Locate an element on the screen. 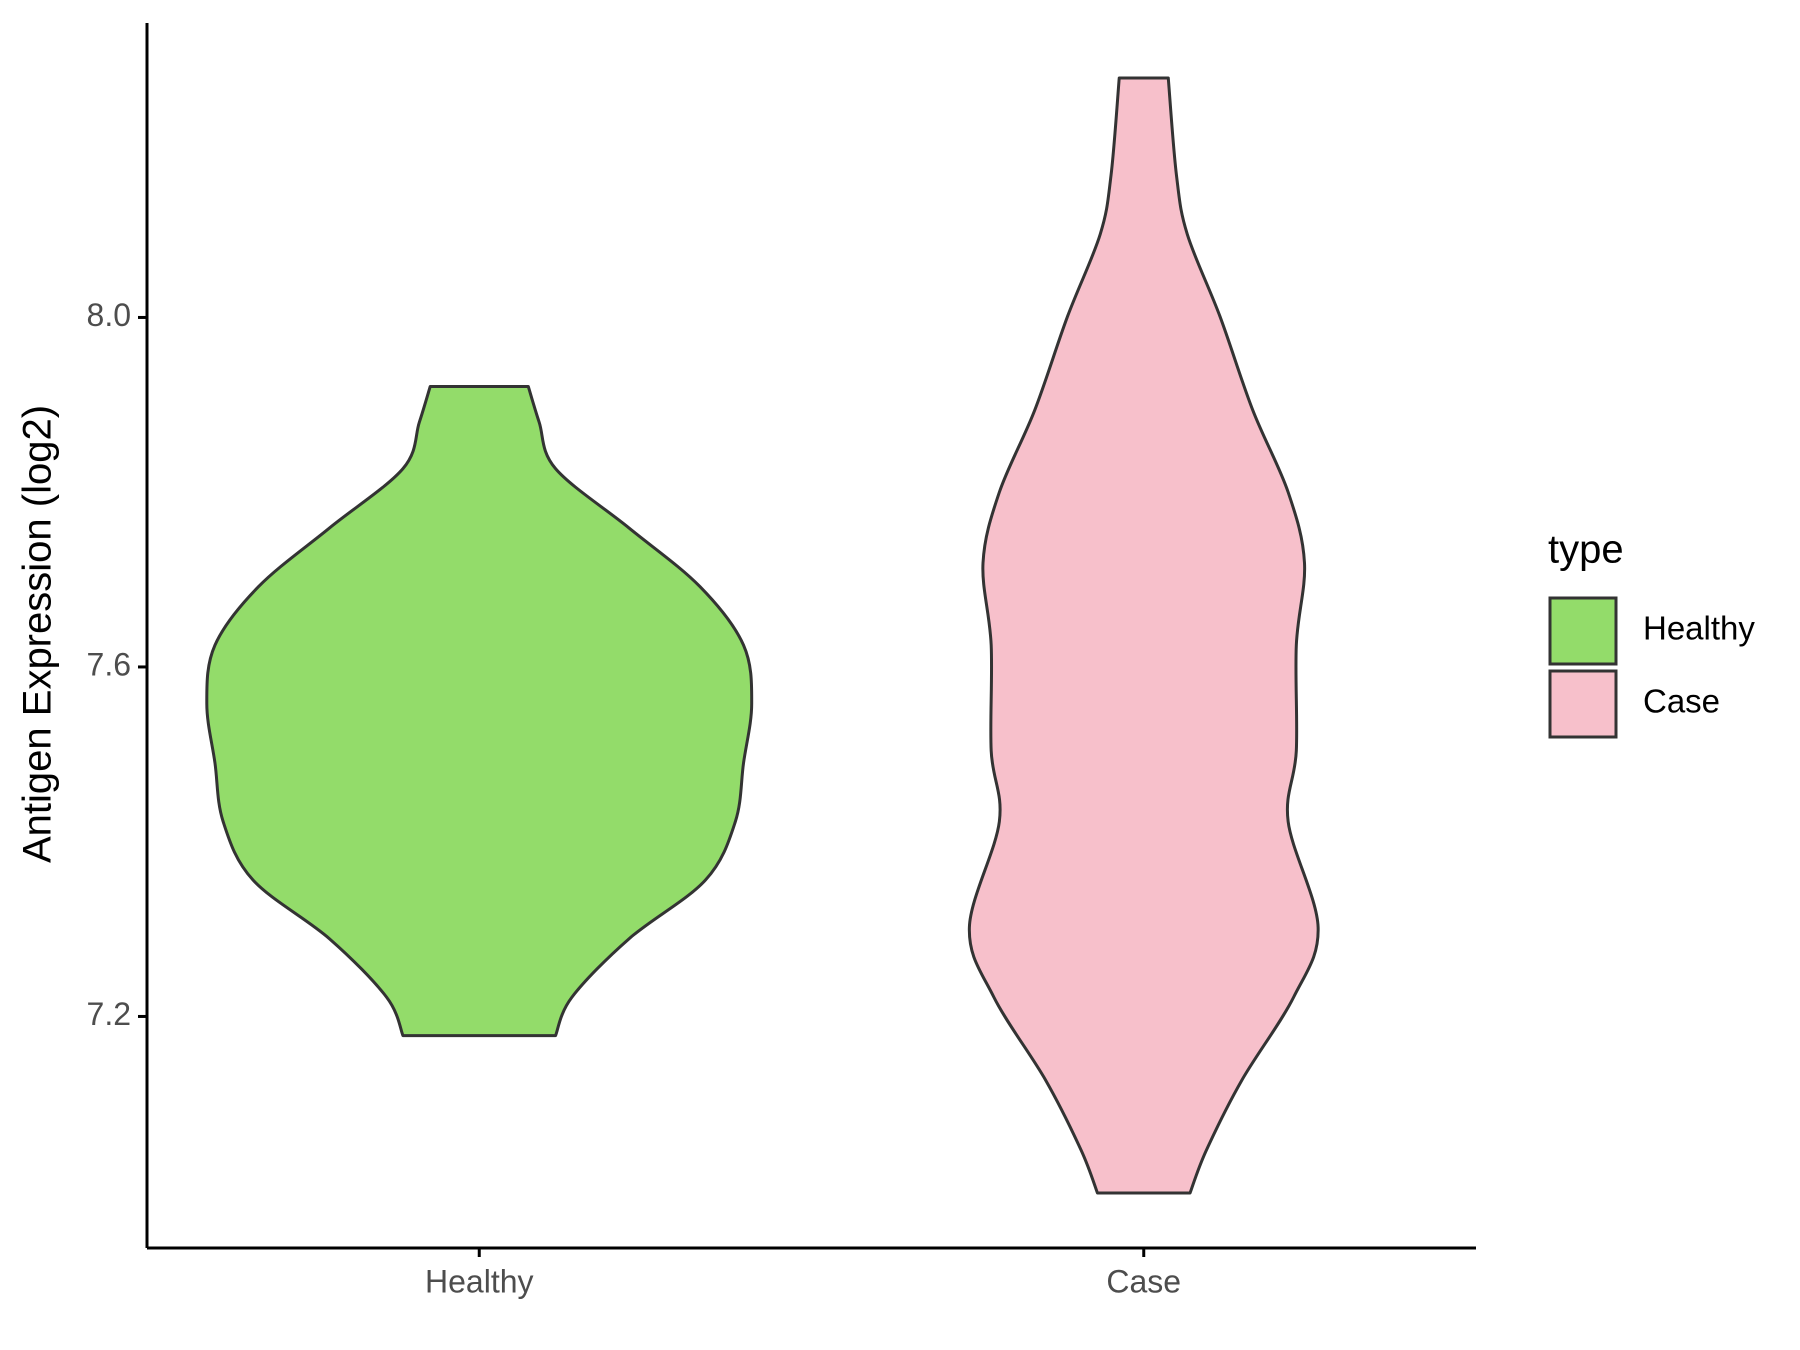 This screenshot has width=1800, height=1350. y-tick-label: 7.6 is located at coordinates (109, 664).